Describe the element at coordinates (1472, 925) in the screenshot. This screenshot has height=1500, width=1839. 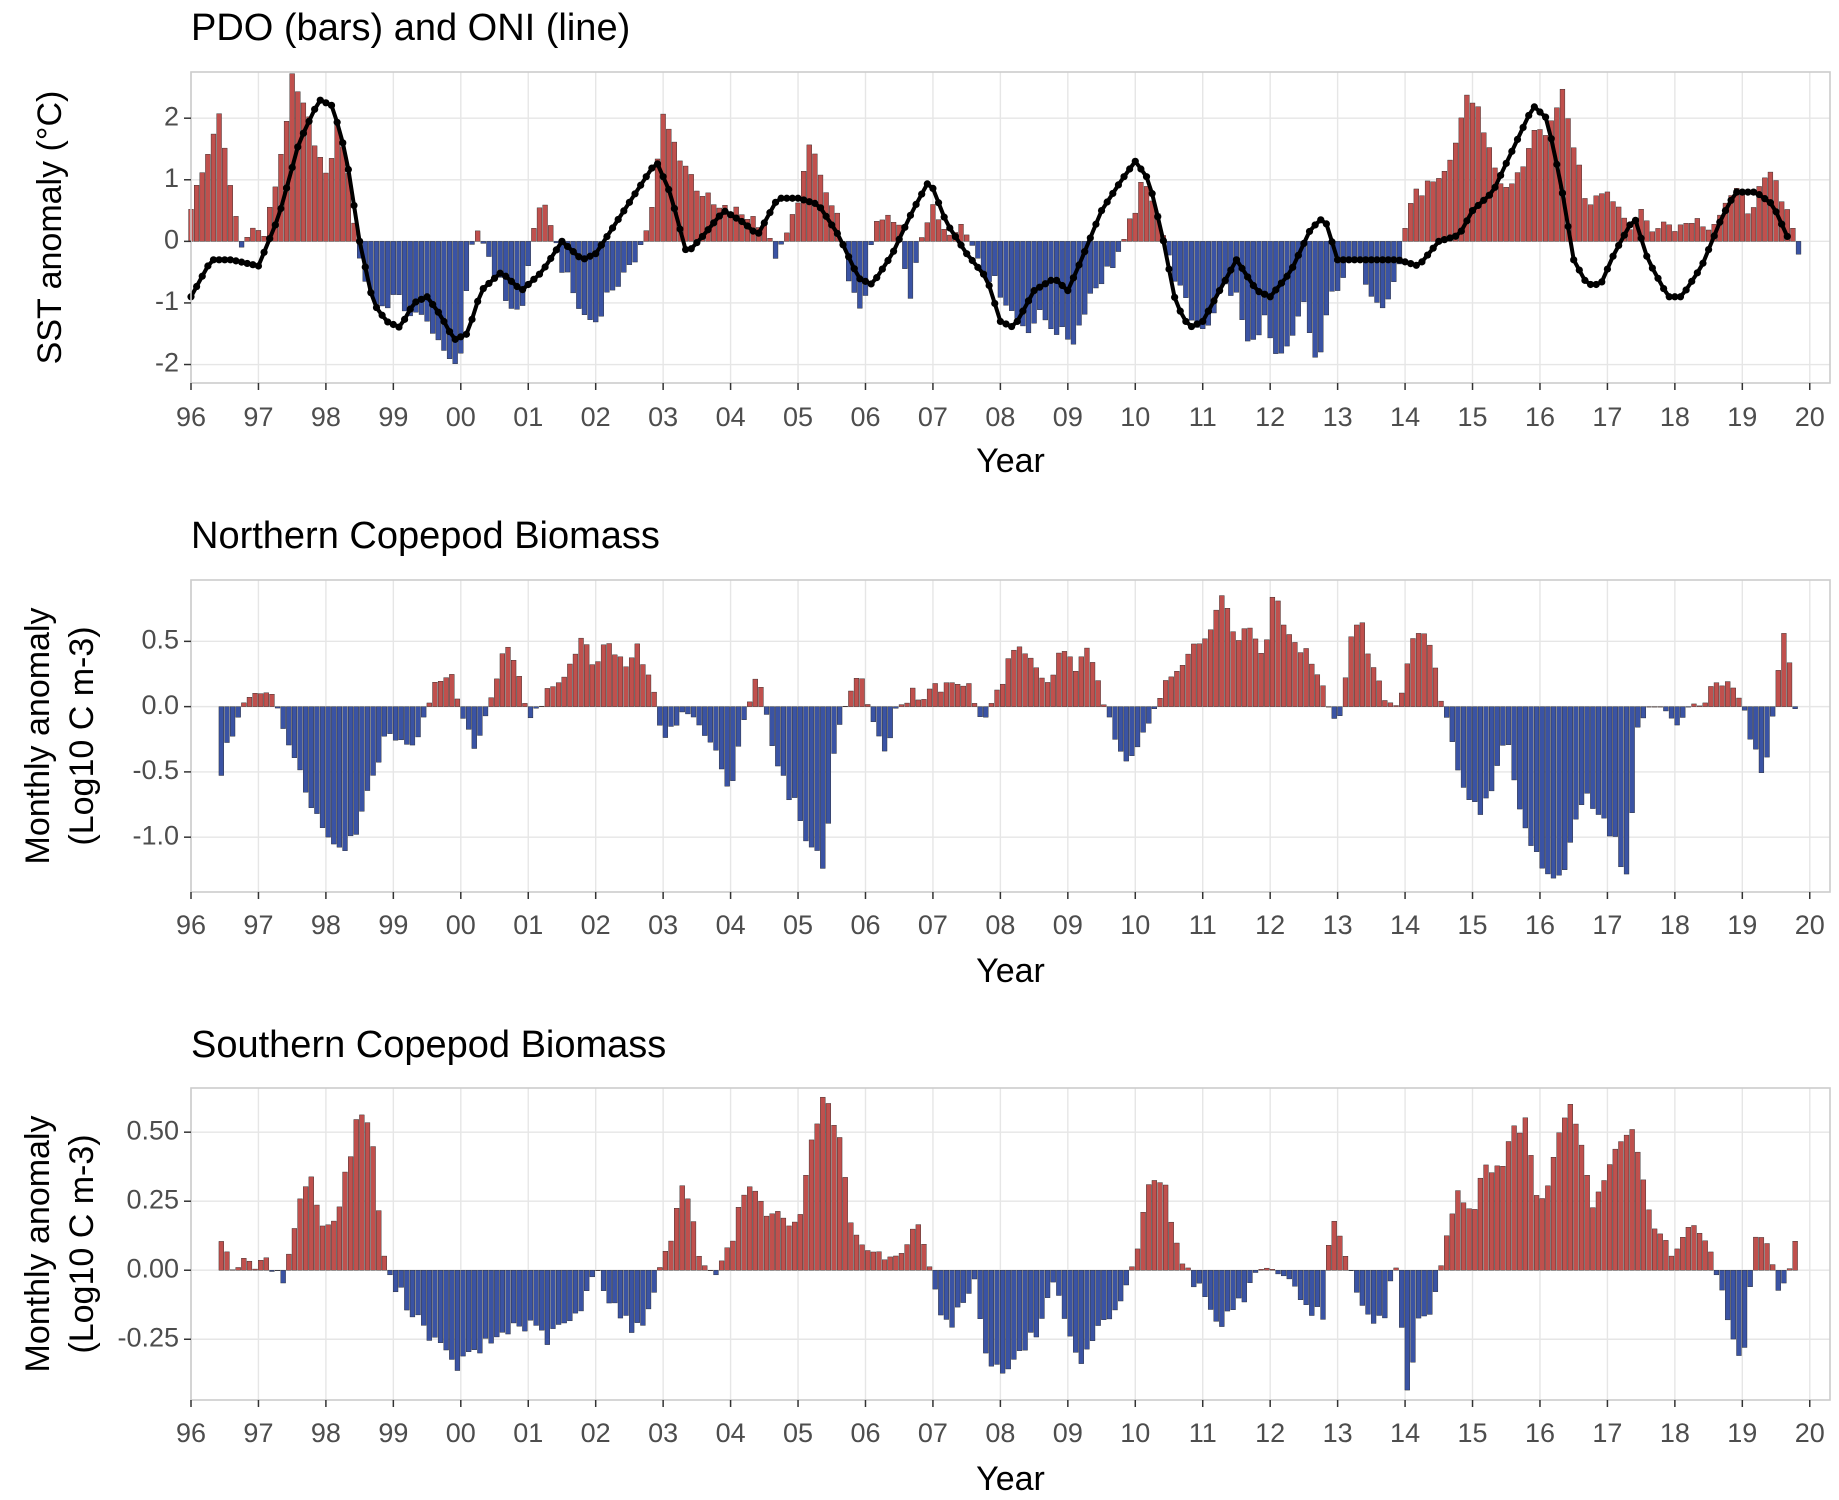
I see `x-tick-label: 15` at that location.